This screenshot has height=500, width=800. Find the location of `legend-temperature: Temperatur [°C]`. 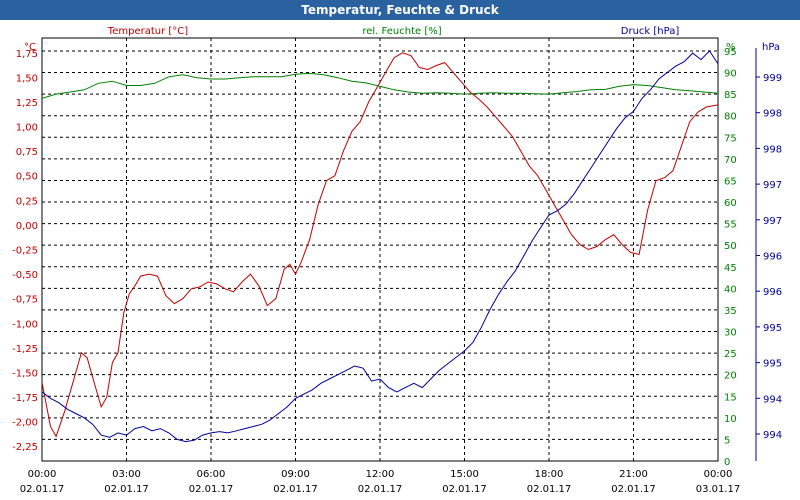

legend-temperature: Temperatur [°C] is located at coordinates (147, 31).